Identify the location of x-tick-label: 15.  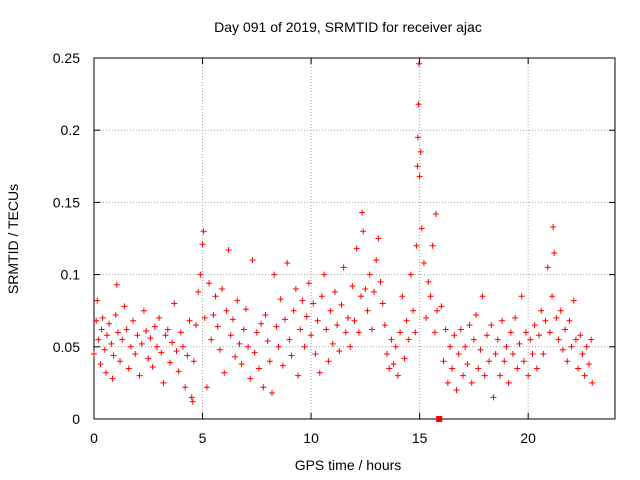
(420, 438).